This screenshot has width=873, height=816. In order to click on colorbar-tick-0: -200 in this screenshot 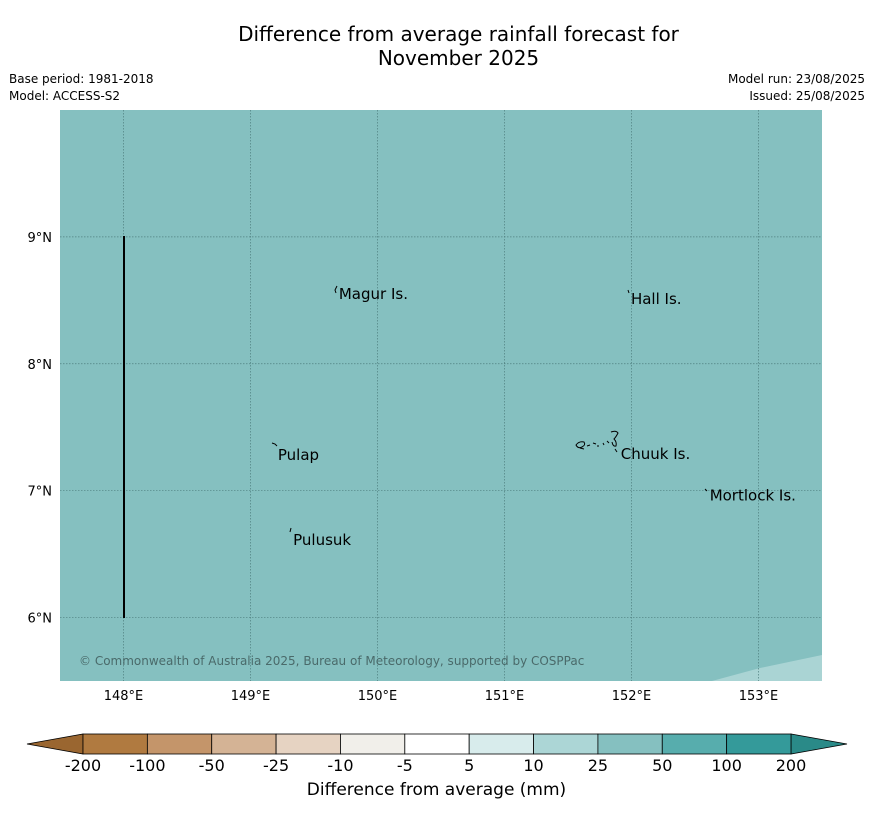, I will do `click(83, 765)`.